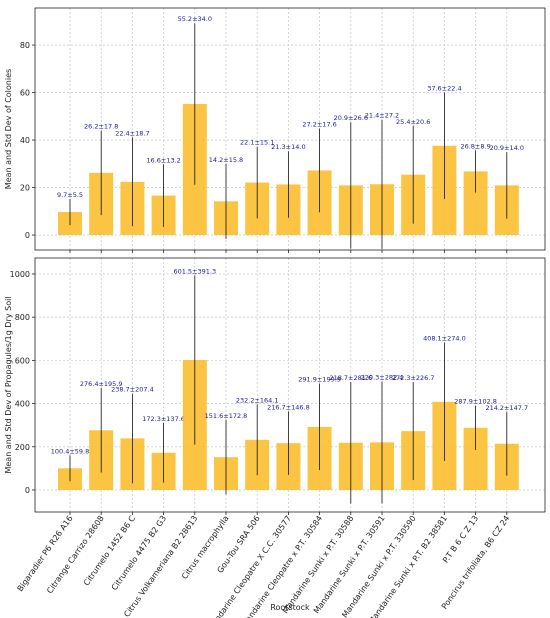 The width and height of the screenshot is (550, 618). Describe the element at coordinates (444, 339) in the screenshot. I see `value-label: 408.1±274.0` at that location.